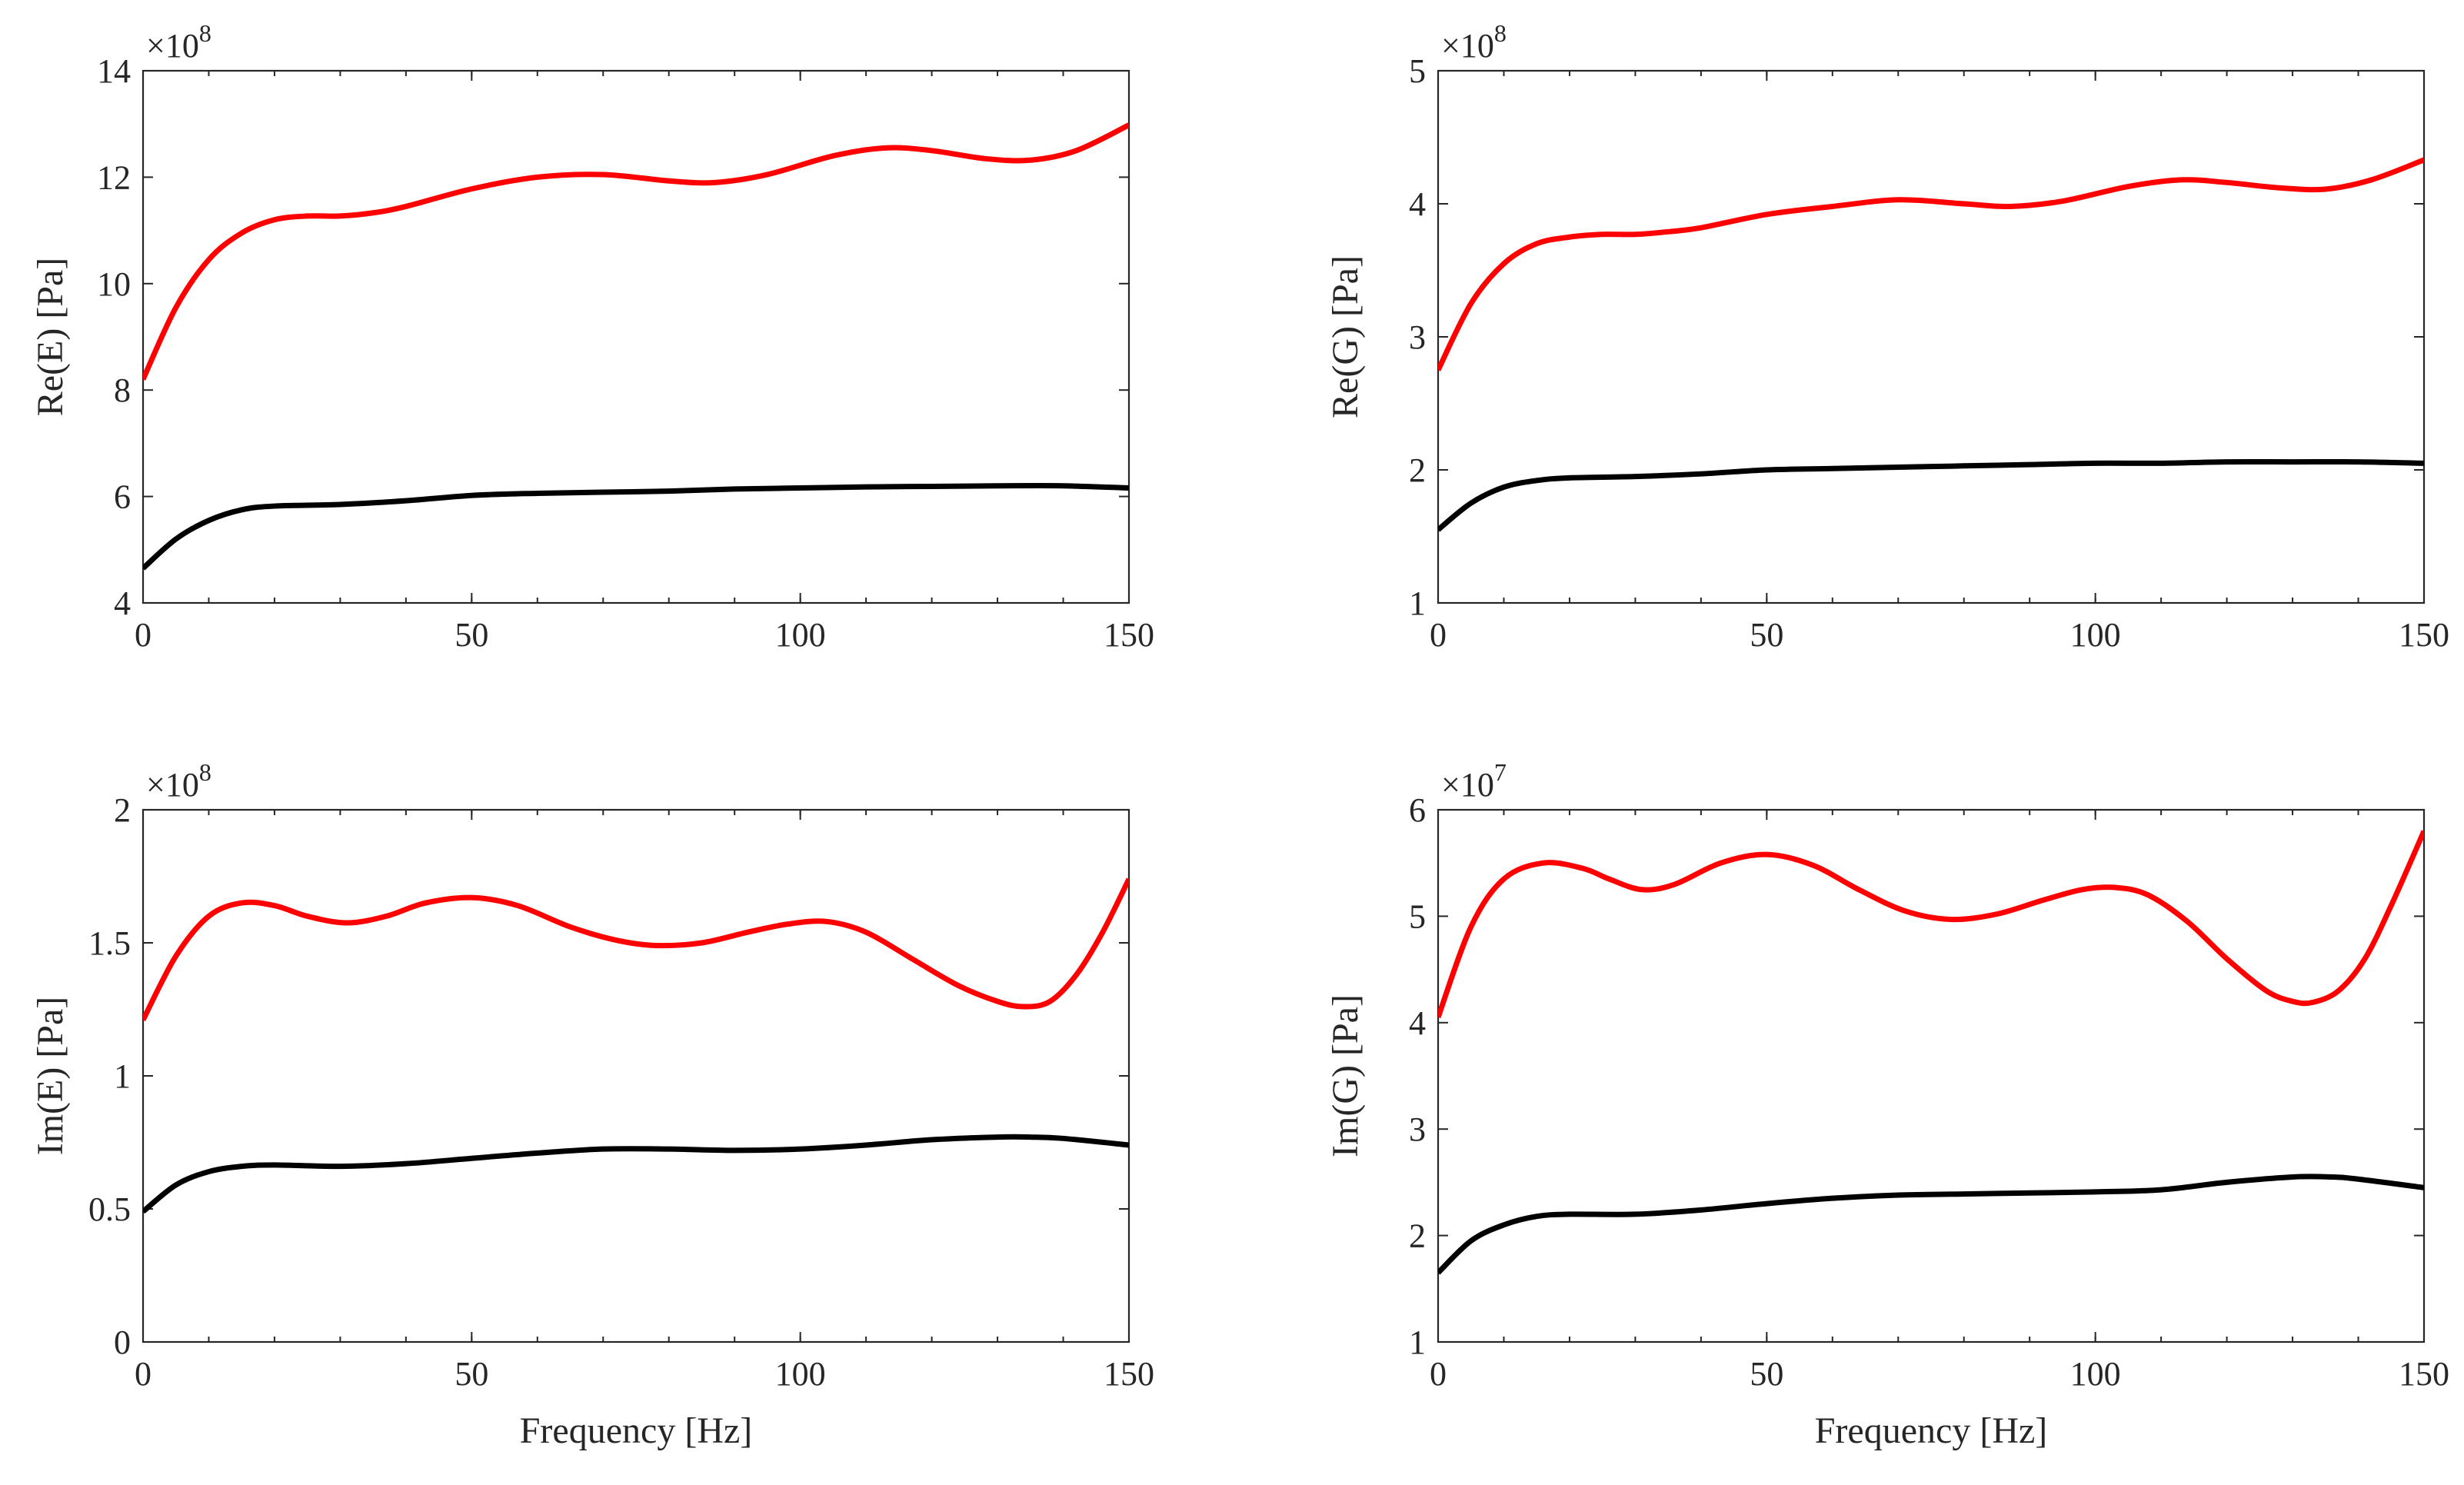  I want to click on y-axis-title: Re(G) [Pa], so click(1345, 337).